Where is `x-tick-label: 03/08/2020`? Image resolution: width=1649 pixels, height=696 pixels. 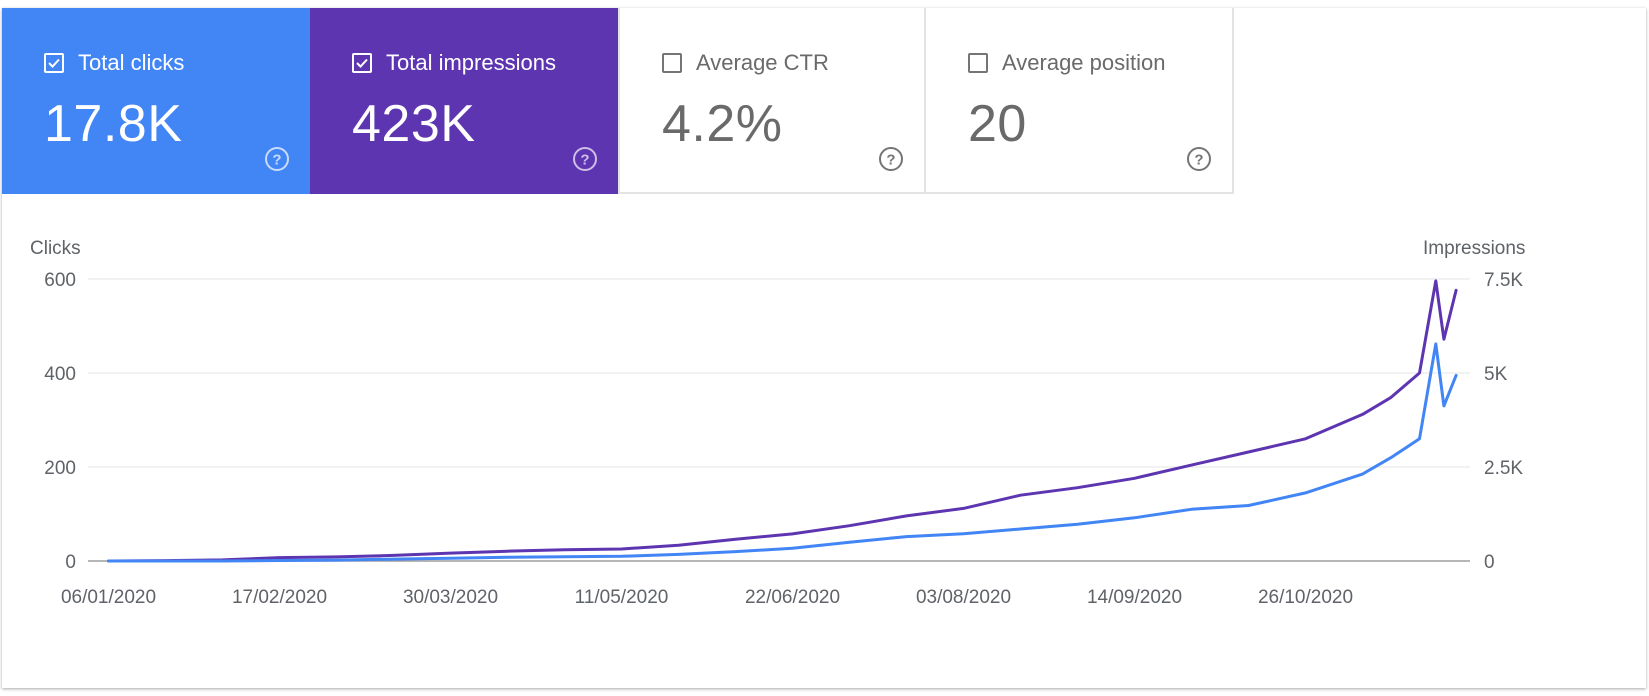 x-tick-label: 03/08/2020 is located at coordinates (963, 597).